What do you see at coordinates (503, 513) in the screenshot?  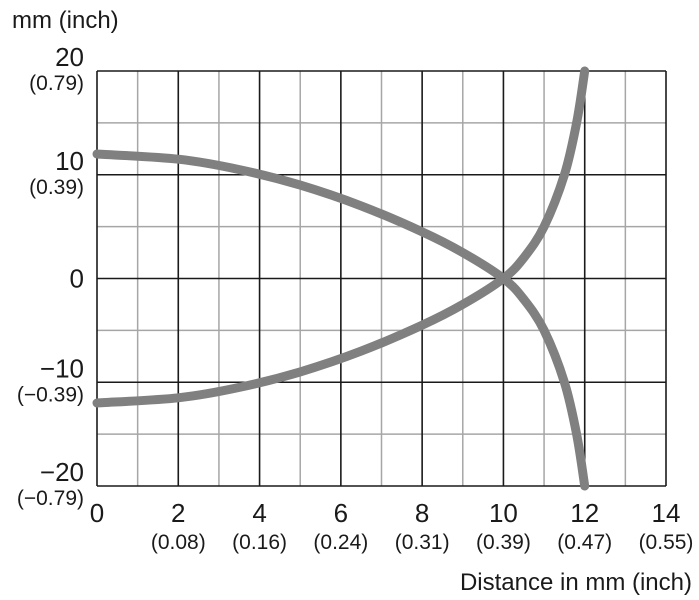 I see `x-tick-label: 10` at bounding box center [503, 513].